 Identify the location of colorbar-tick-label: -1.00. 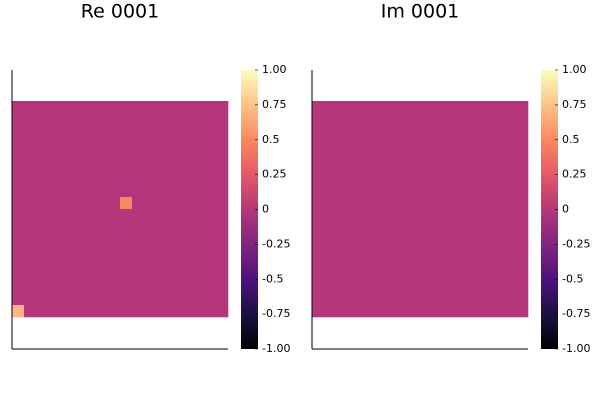
(276, 348).